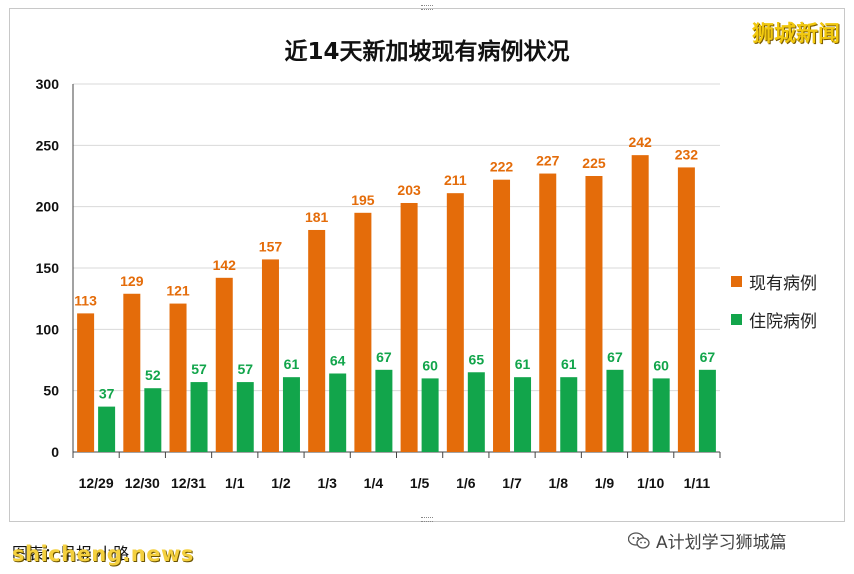 This screenshot has height=574, width=854. Describe the element at coordinates (455, 180) in the screenshot. I see `data-label-current: 211` at that location.